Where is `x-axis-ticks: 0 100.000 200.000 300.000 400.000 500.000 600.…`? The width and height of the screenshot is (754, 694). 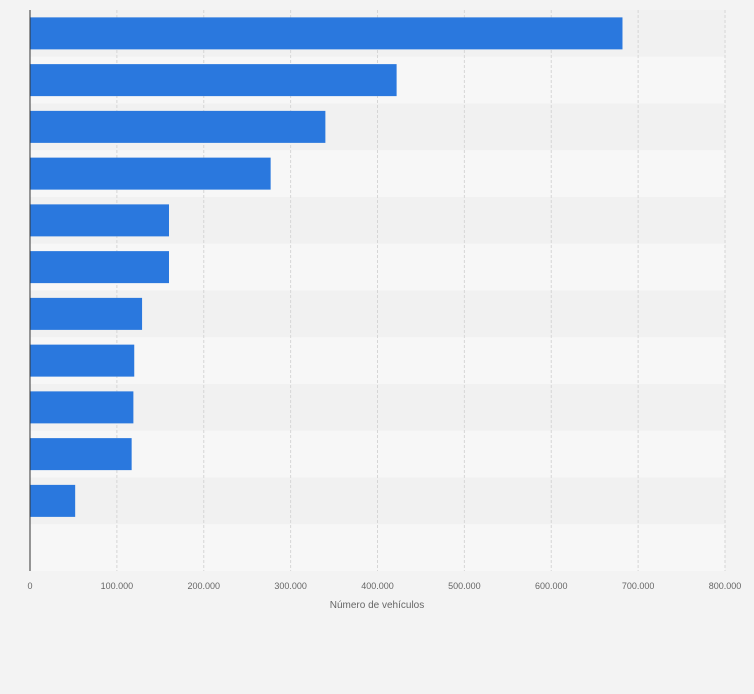
x-axis-ticks: 0 100.000 200.000 300.000 400.000 500.000 600.… is located at coordinates (384, 586).